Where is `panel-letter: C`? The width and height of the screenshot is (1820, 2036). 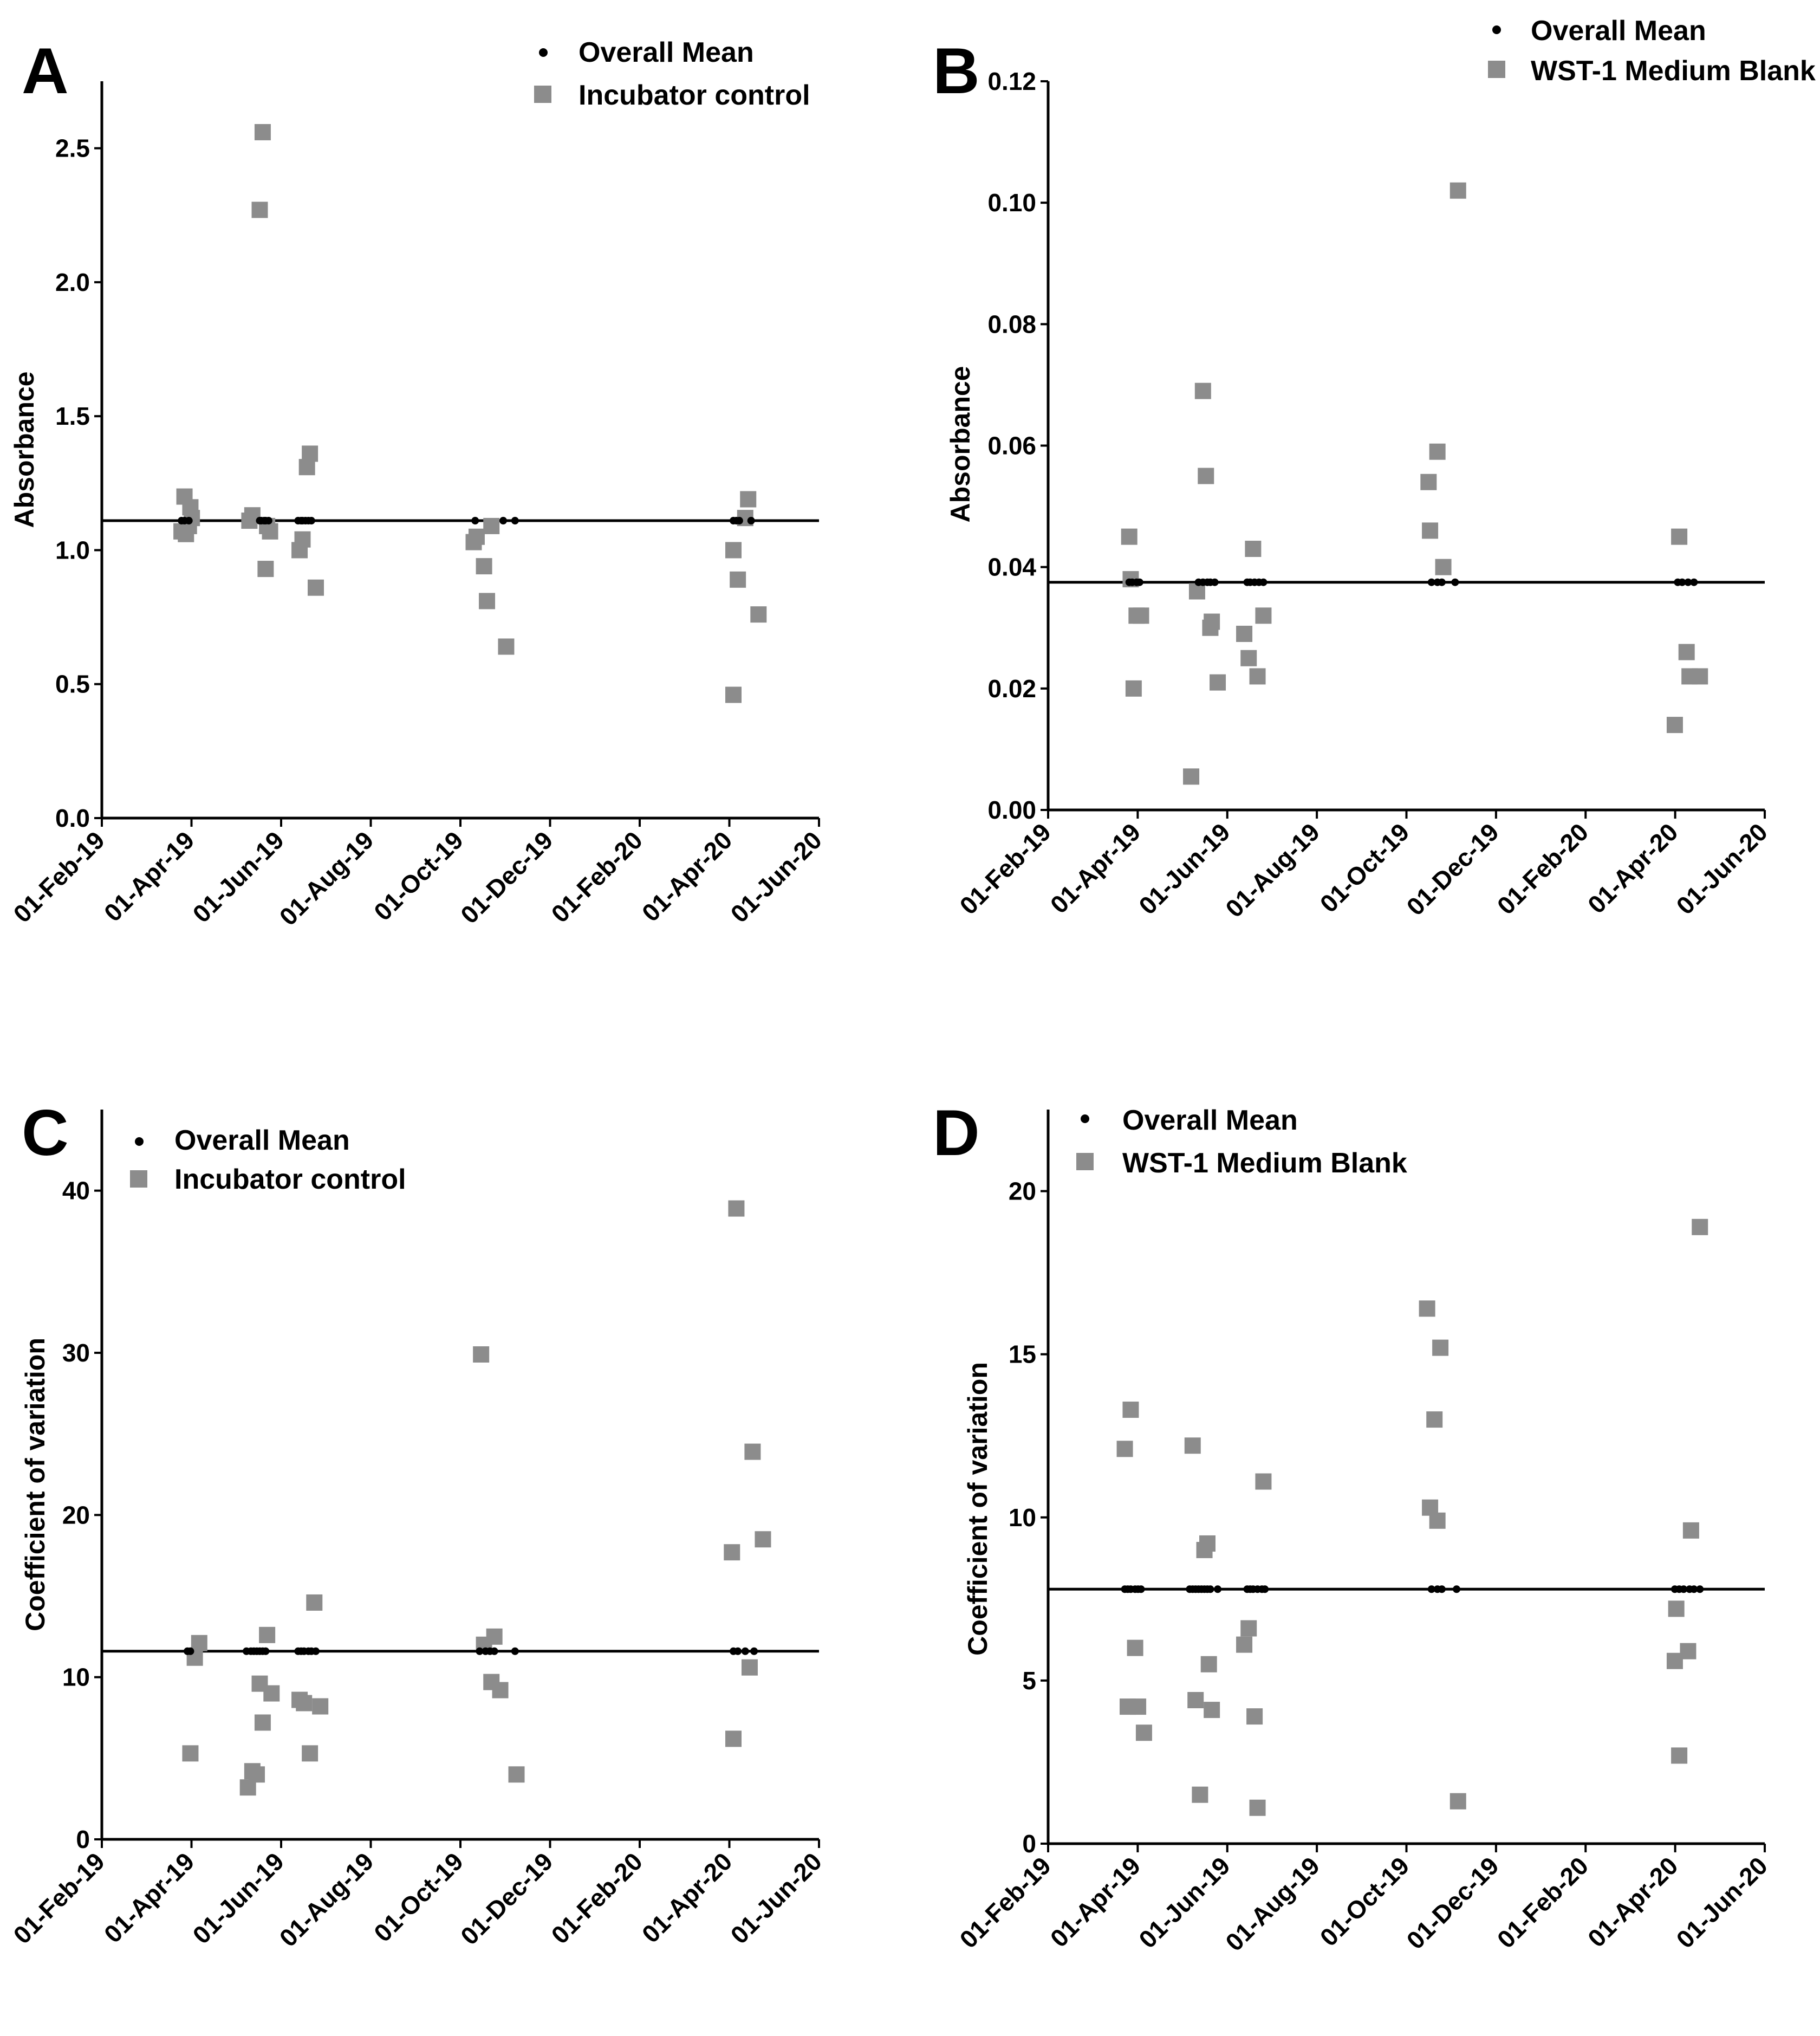
panel-letter: C is located at coordinates (45, 1133).